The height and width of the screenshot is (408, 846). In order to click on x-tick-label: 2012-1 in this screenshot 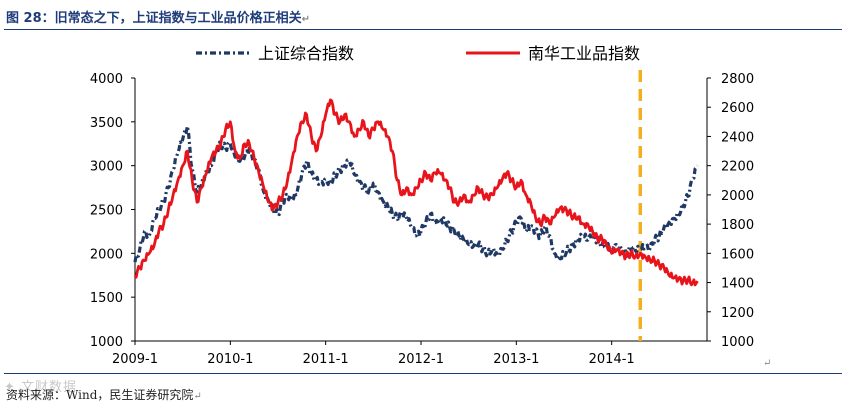, I will do `click(421, 359)`.